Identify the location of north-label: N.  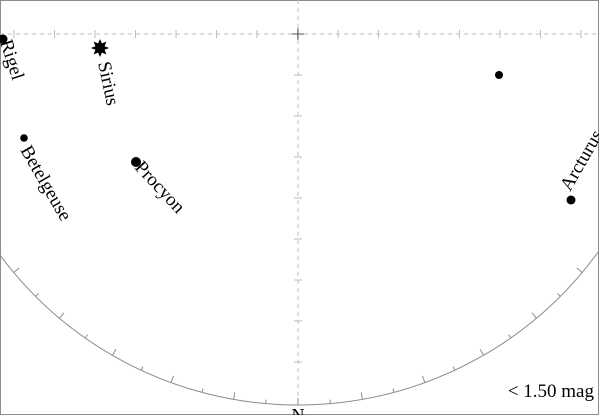
(298, 410).